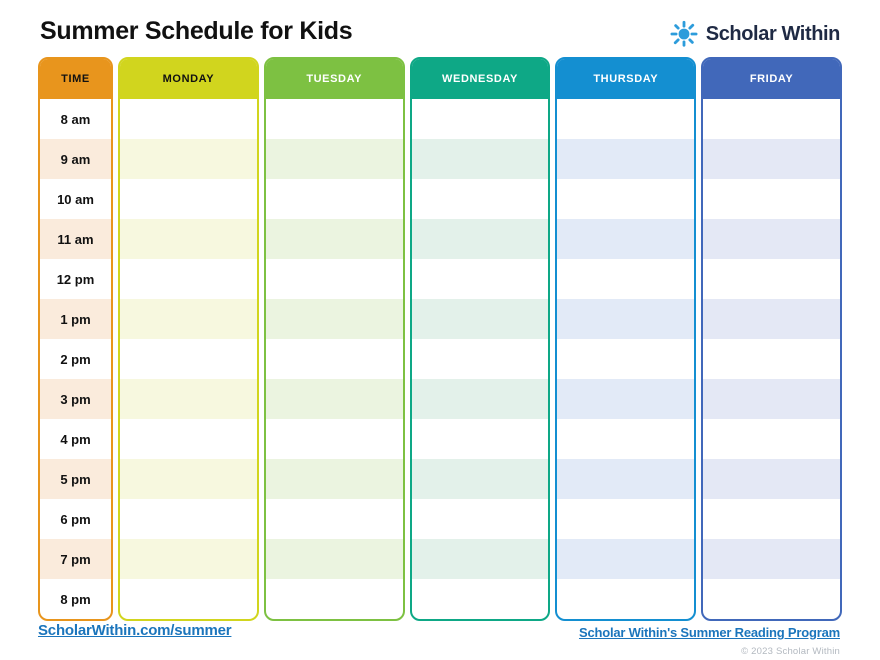 The image size is (880, 660). What do you see at coordinates (75, 159) in the screenshot?
I see `time-label: 9 am` at bounding box center [75, 159].